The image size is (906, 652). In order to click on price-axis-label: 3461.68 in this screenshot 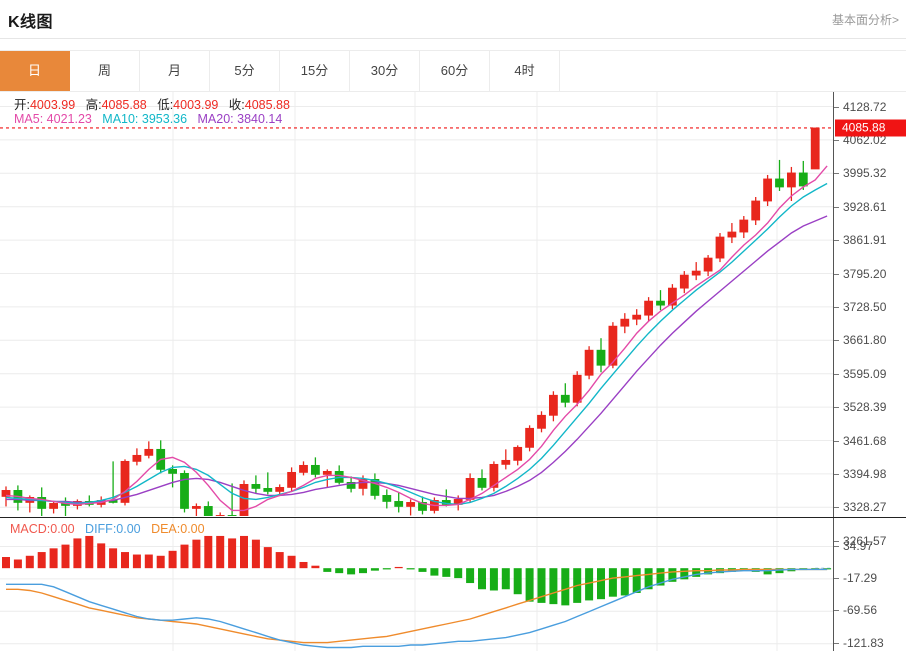, I will do `click(865, 440)`.